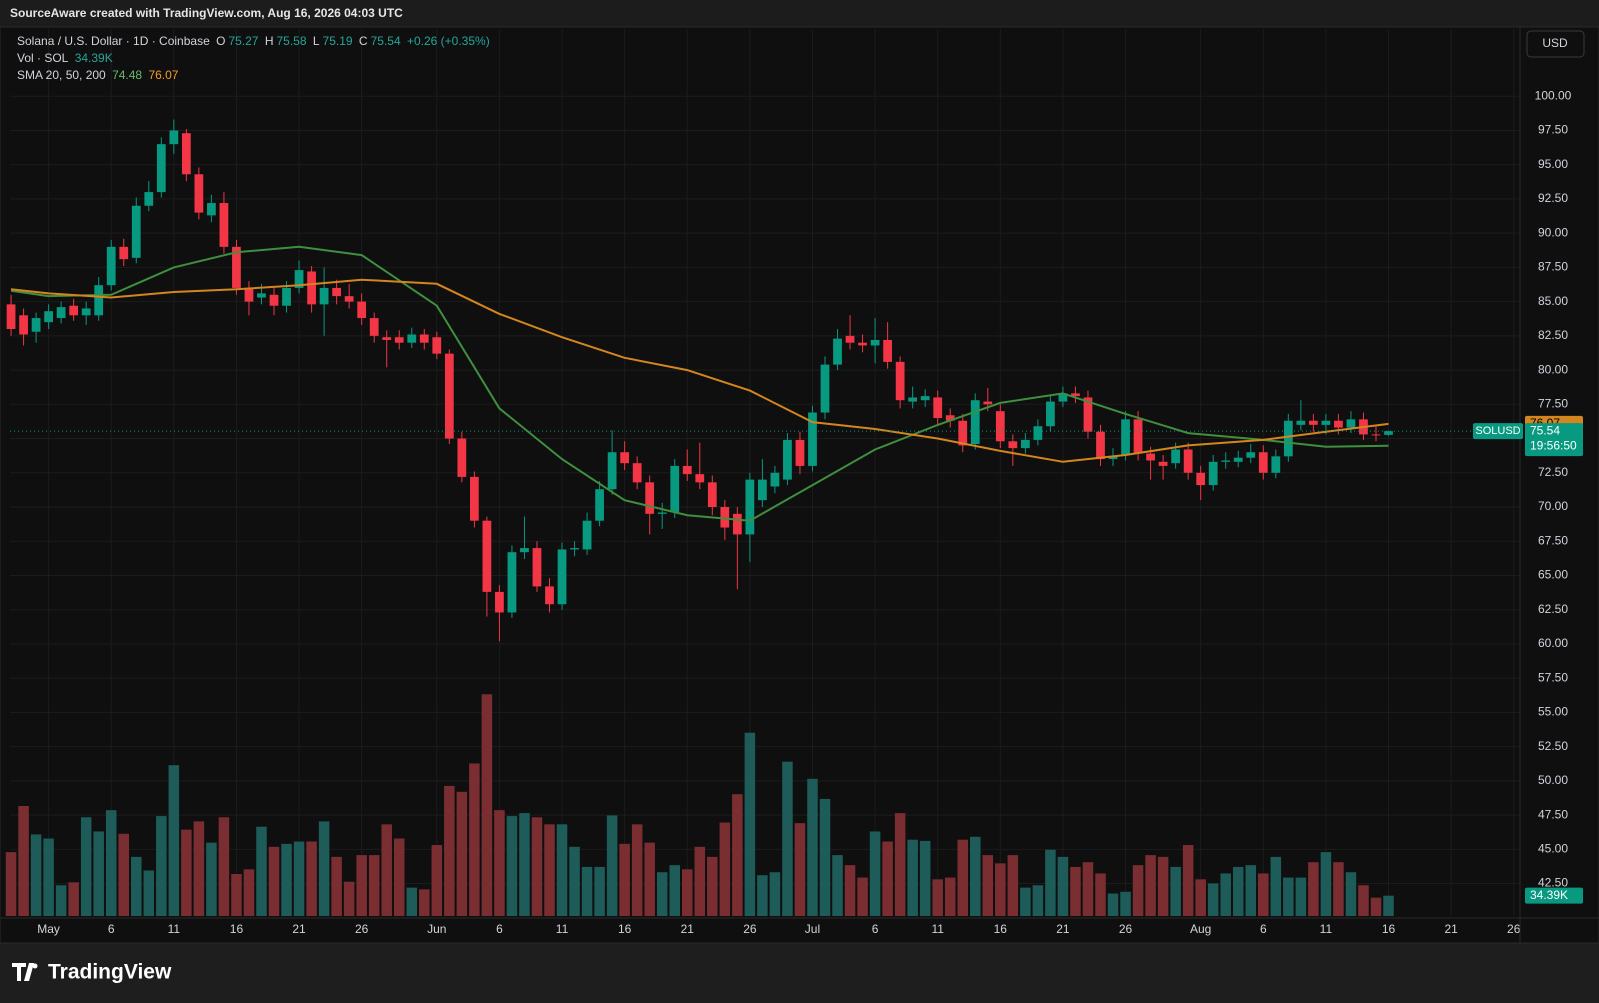  What do you see at coordinates (1553, 164) in the screenshot?
I see `y-tick-label: 95.00` at bounding box center [1553, 164].